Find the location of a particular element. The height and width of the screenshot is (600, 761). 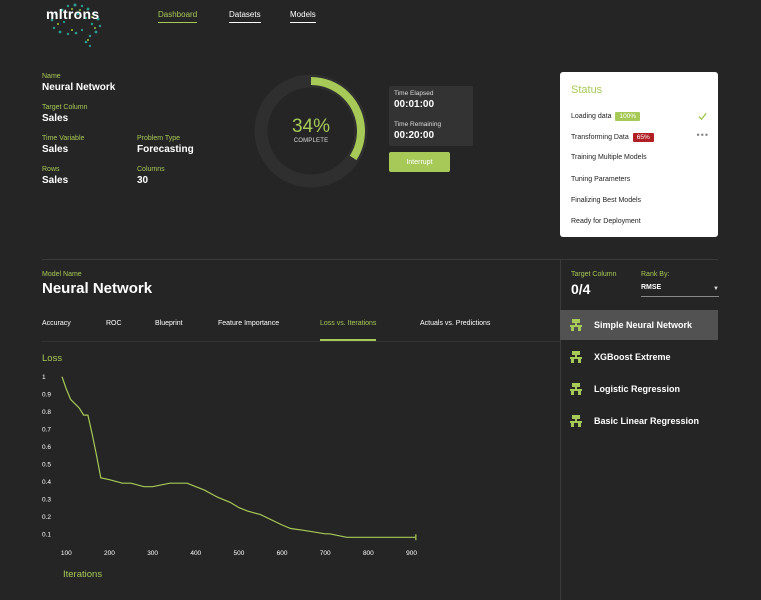

x-tick-label: 200 is located at coordinates (109, 553).